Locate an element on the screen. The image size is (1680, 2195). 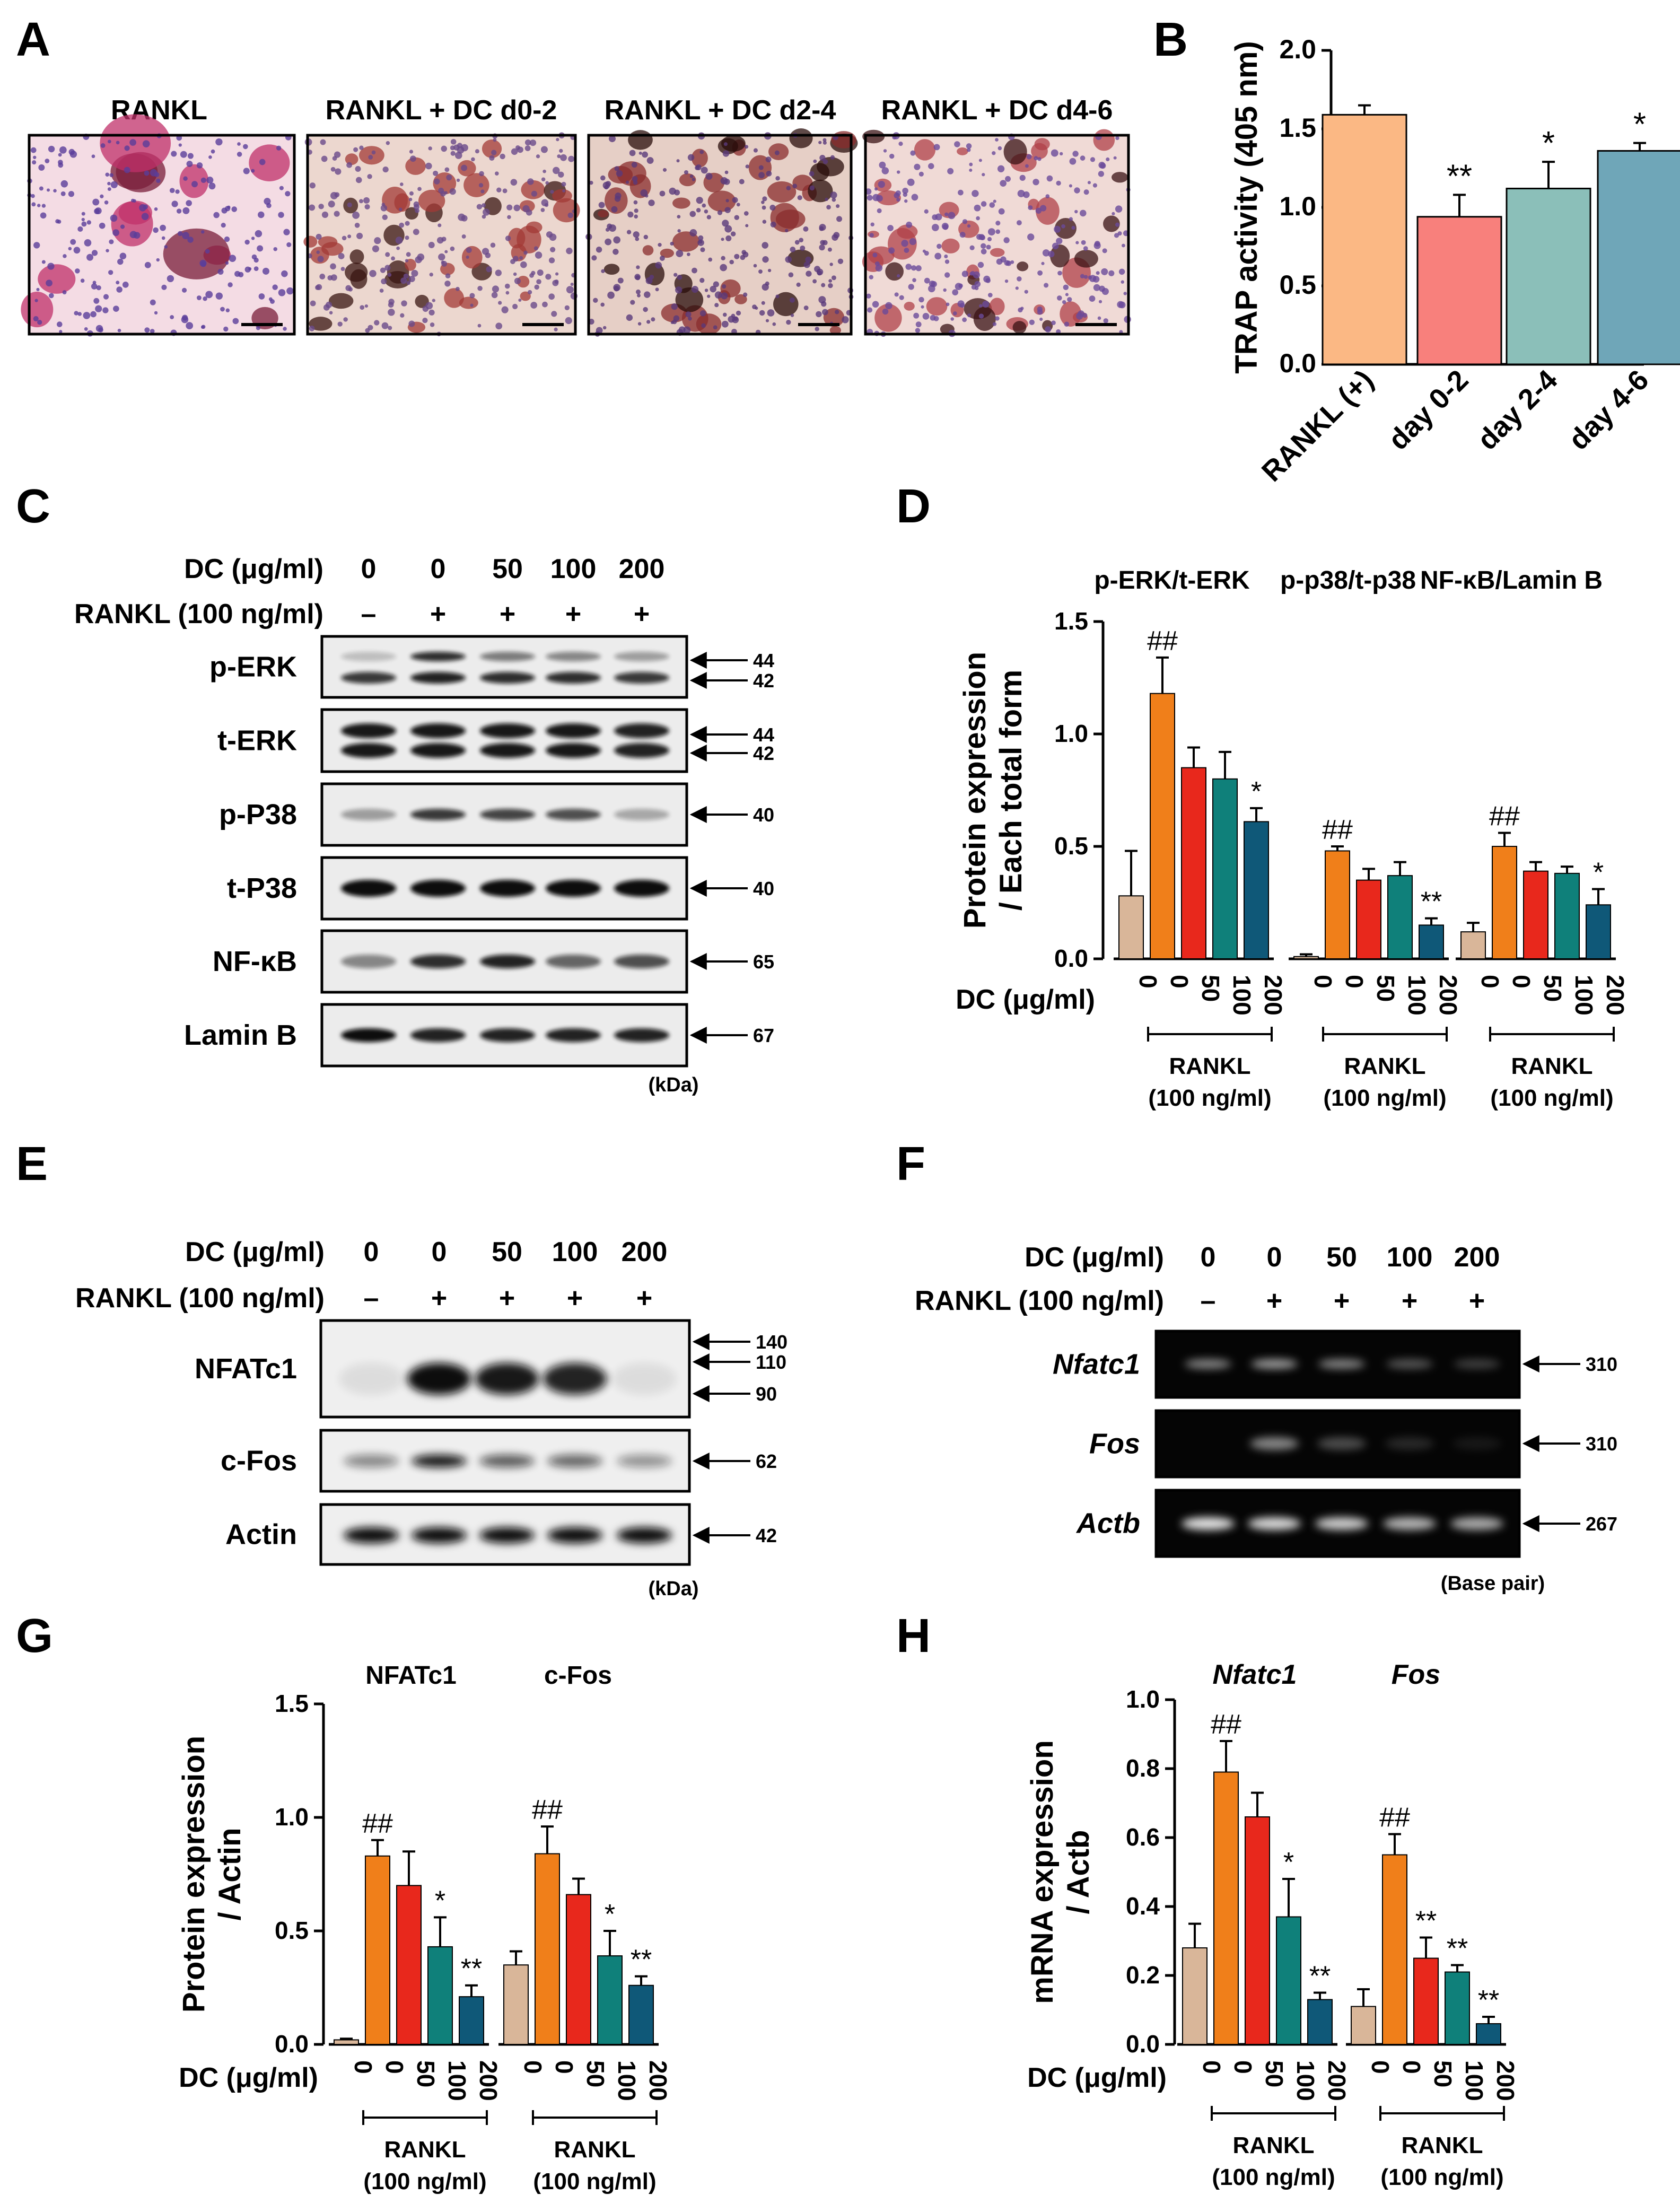
y-tick-label: 0.8 is located at coordinates (1143, 1768).